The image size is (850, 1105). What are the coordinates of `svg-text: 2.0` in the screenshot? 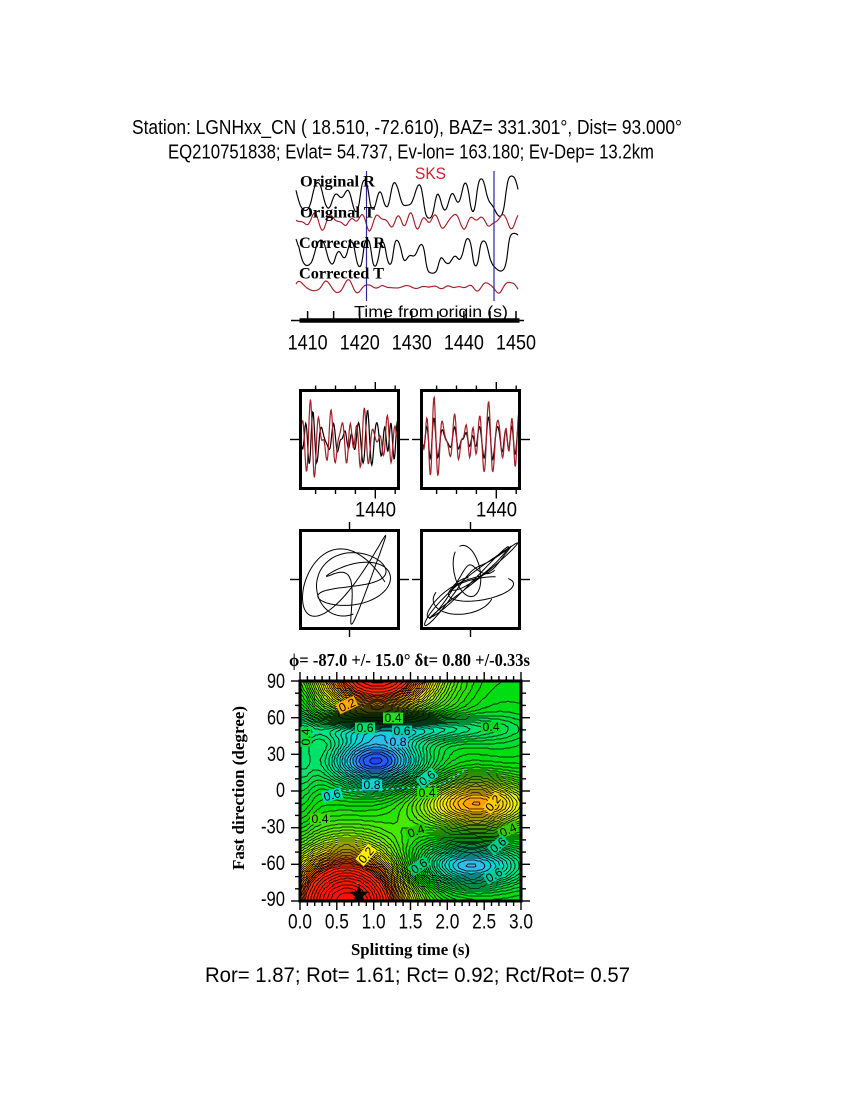 It's located at (447, 921).